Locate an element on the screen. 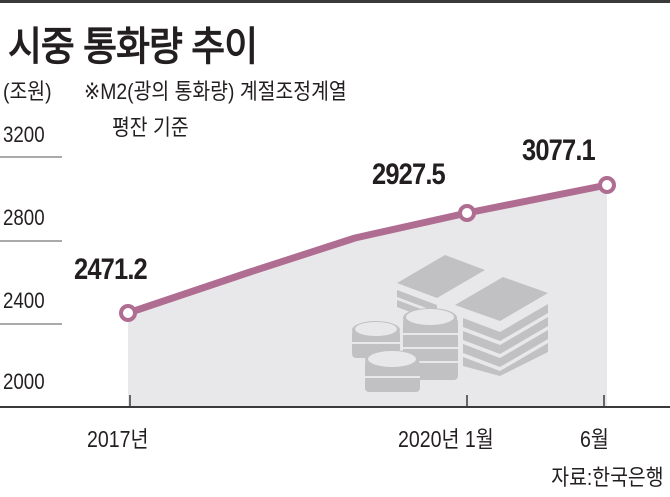  source-label: 자료:한국은행 is located at coordinates (607, 477).